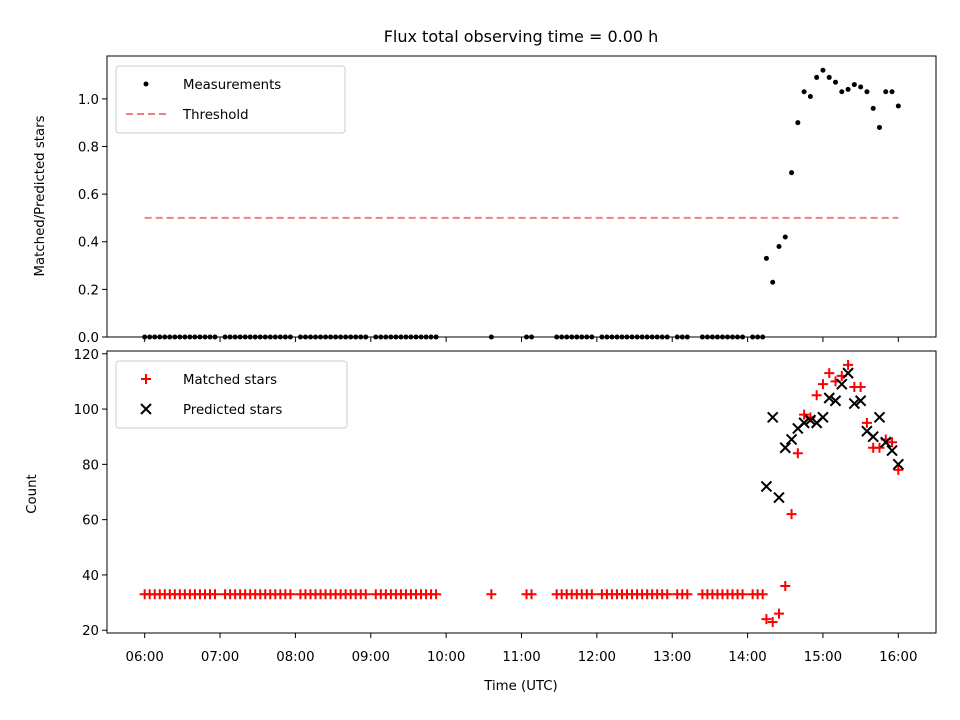 Image resolution: width=960 pixels, height=720 pixels. Describe the element at coordinates (146, 84) in the screenshot. I see `legend-marker-measurements` at that location.